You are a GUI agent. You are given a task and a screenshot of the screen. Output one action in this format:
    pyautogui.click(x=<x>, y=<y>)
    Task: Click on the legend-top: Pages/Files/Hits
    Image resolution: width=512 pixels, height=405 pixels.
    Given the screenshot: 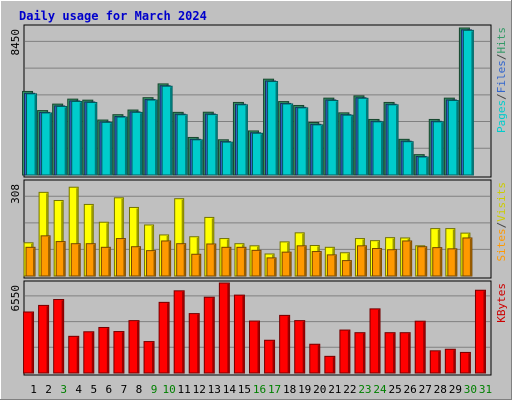 What is the action you would take?
    pyautogui.click(x=501, y=80)
    